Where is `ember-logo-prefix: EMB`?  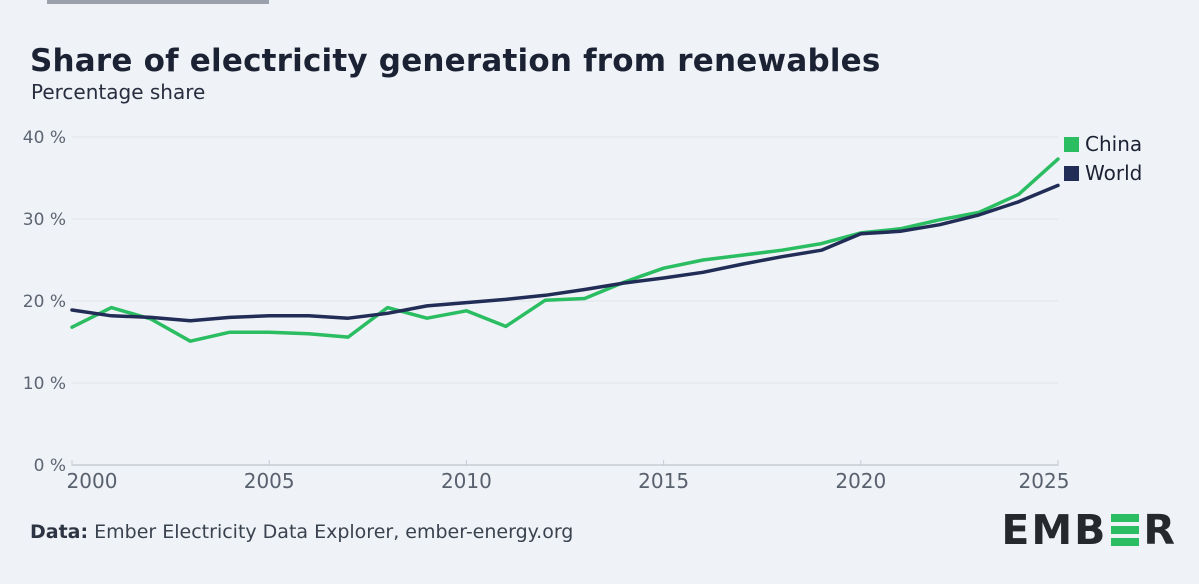 ember-logo-prefix: EMB is located at coordinates (1054, 530).